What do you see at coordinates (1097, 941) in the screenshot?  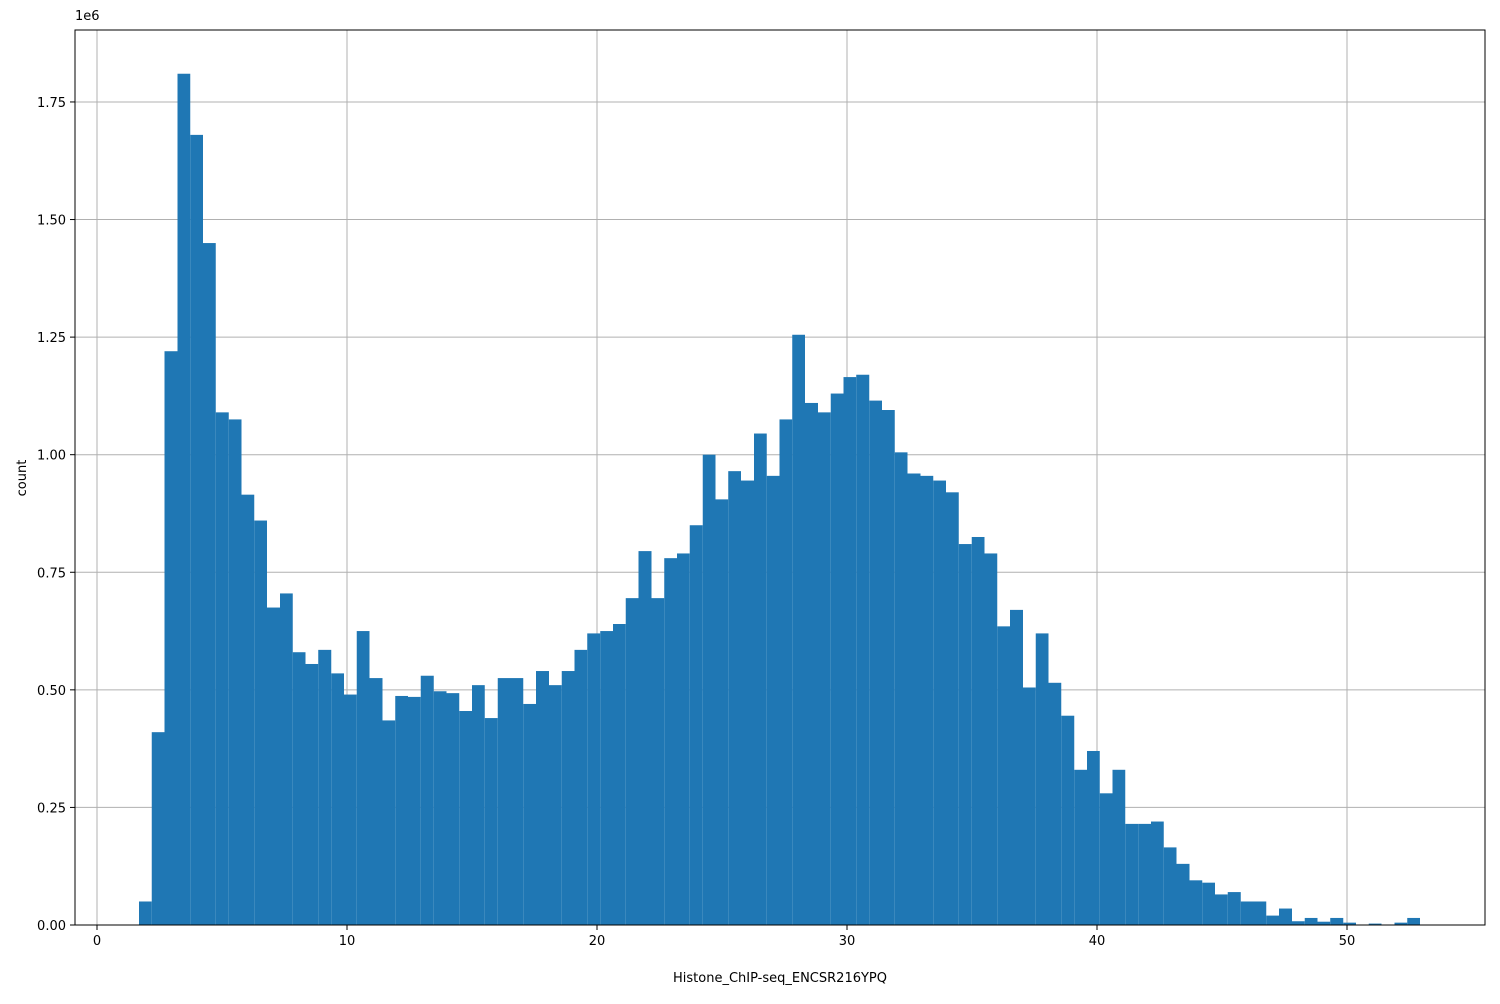 I see `x-tick-label: 40` at bounding box center [1097, 941].